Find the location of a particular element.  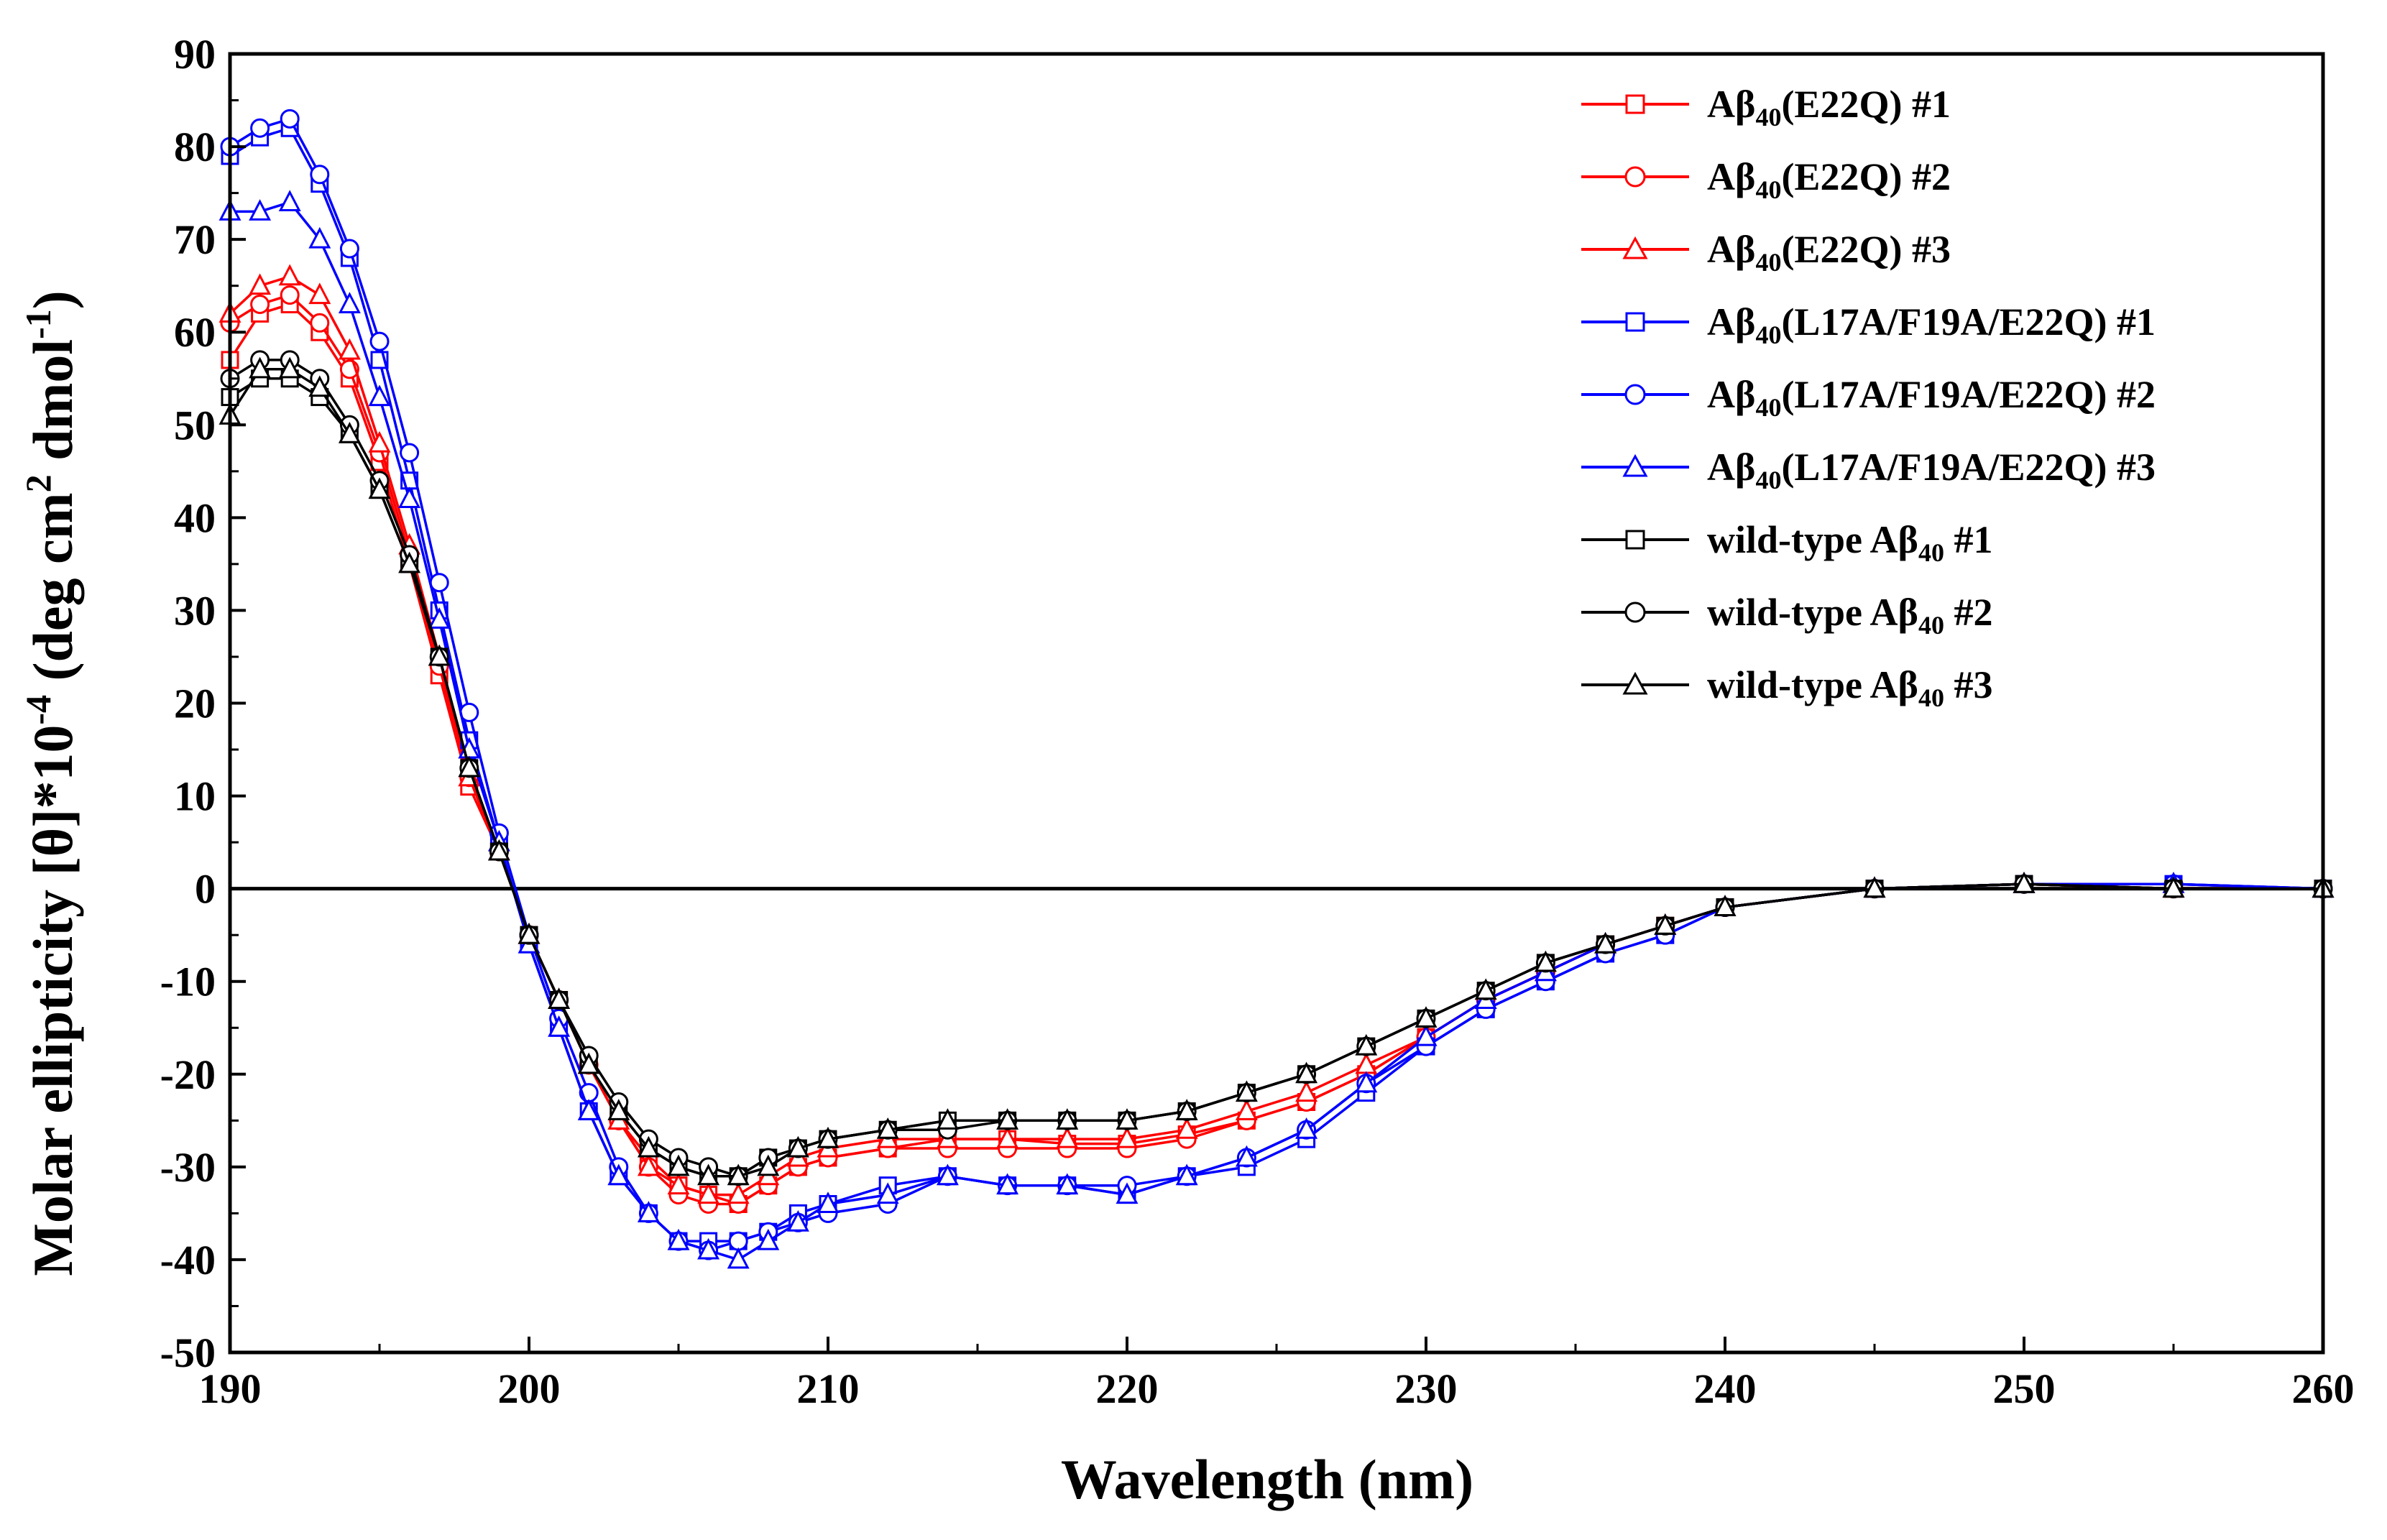

y-tick-label: 10 is located at coordinates (195, 797).